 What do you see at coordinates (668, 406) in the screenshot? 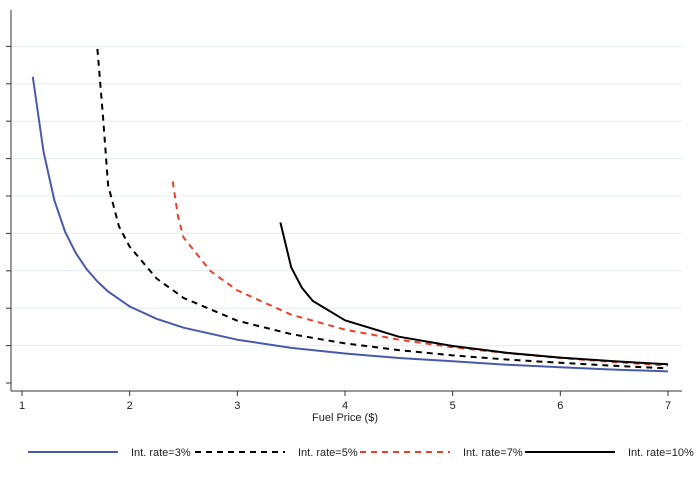
I see `x-tick-label: 7` at bounding box center [668, 406].